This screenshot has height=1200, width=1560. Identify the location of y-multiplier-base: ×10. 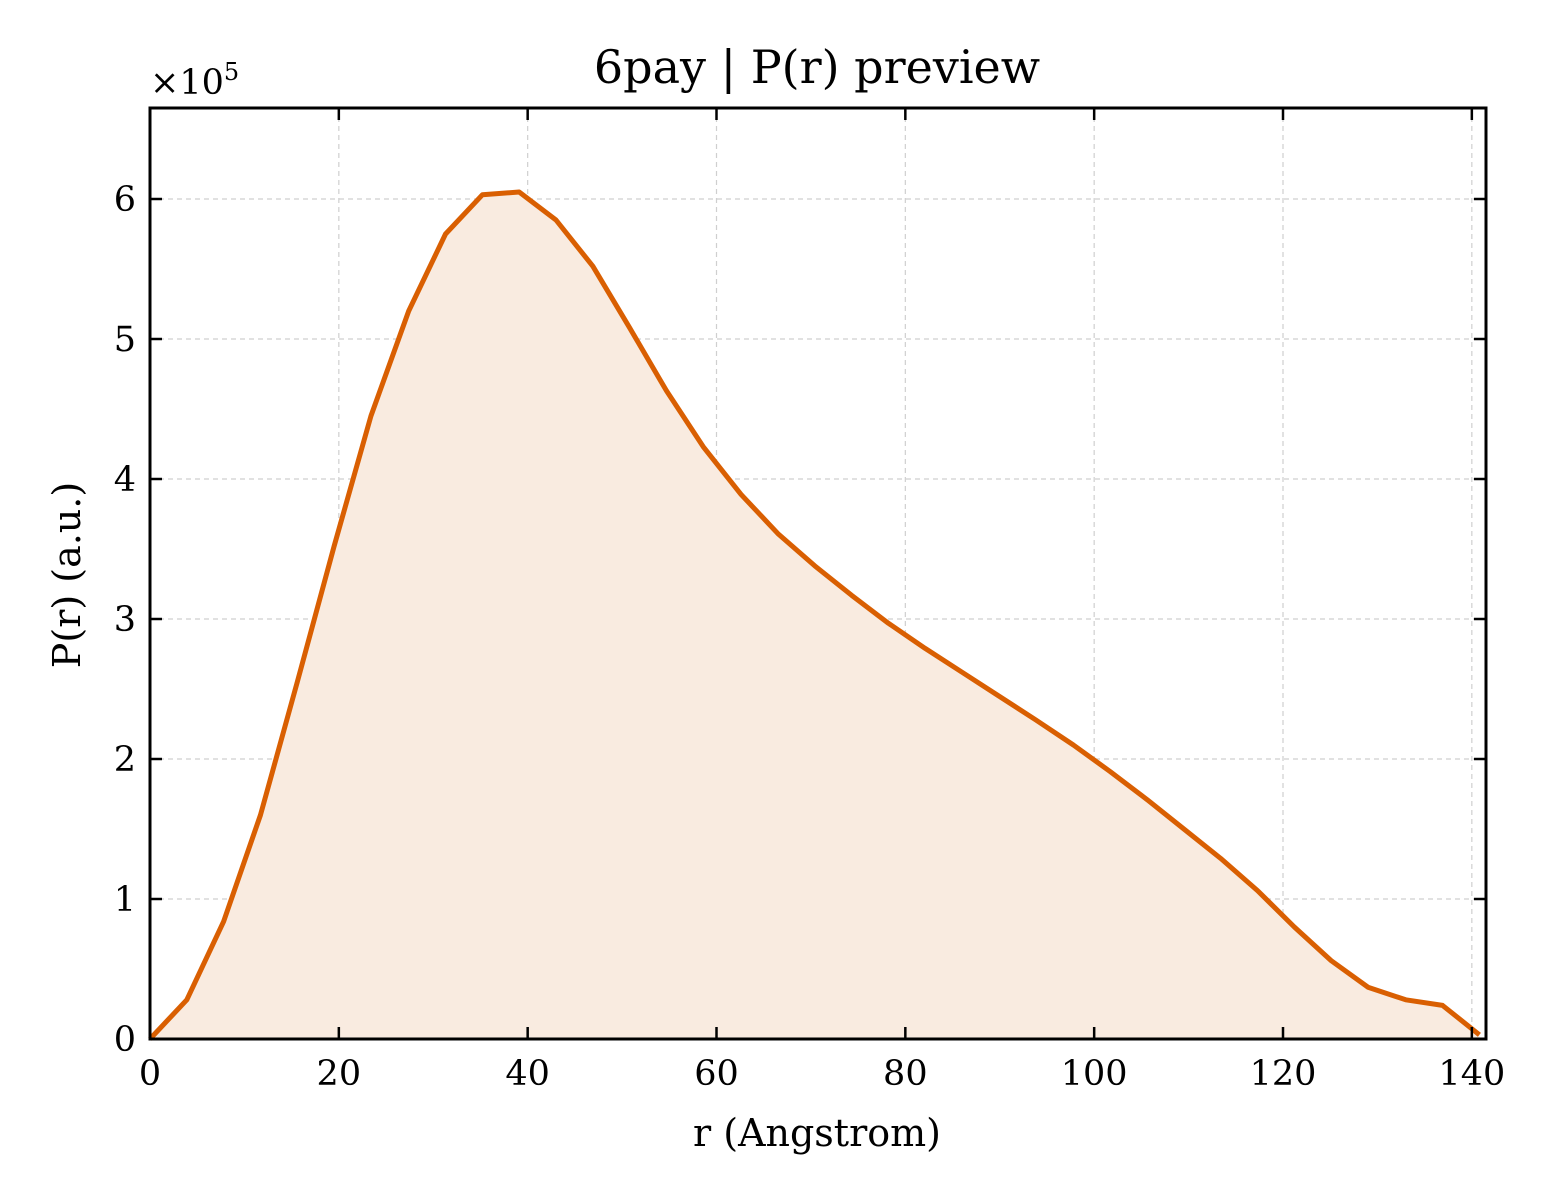
(187, 83).